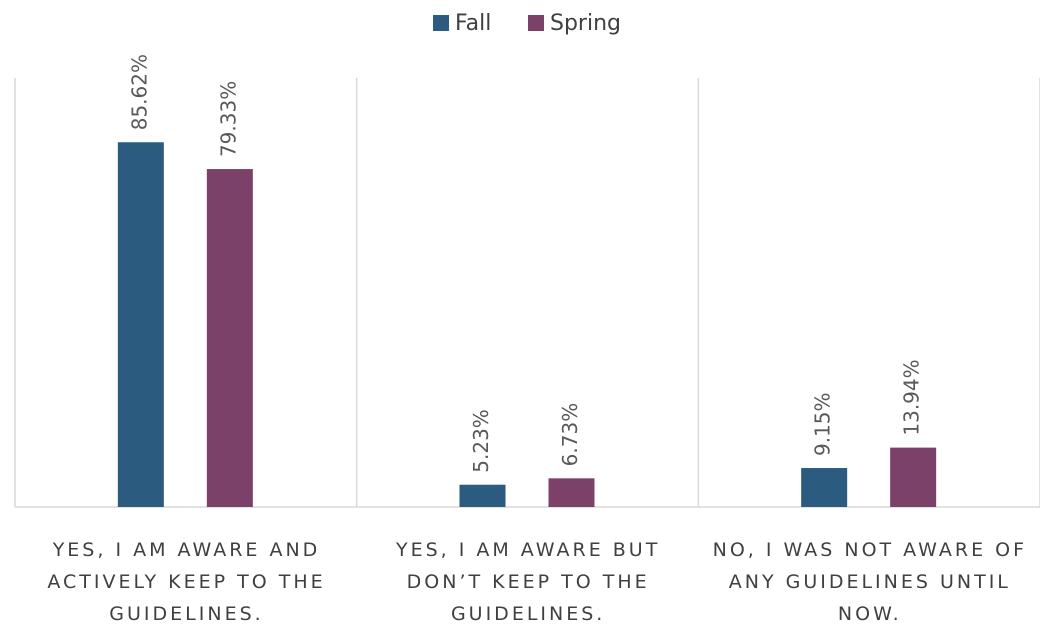 The width and height of the screenshot is (1040, 626). I want to click on data-label: 5.23%, so click(481, 441).